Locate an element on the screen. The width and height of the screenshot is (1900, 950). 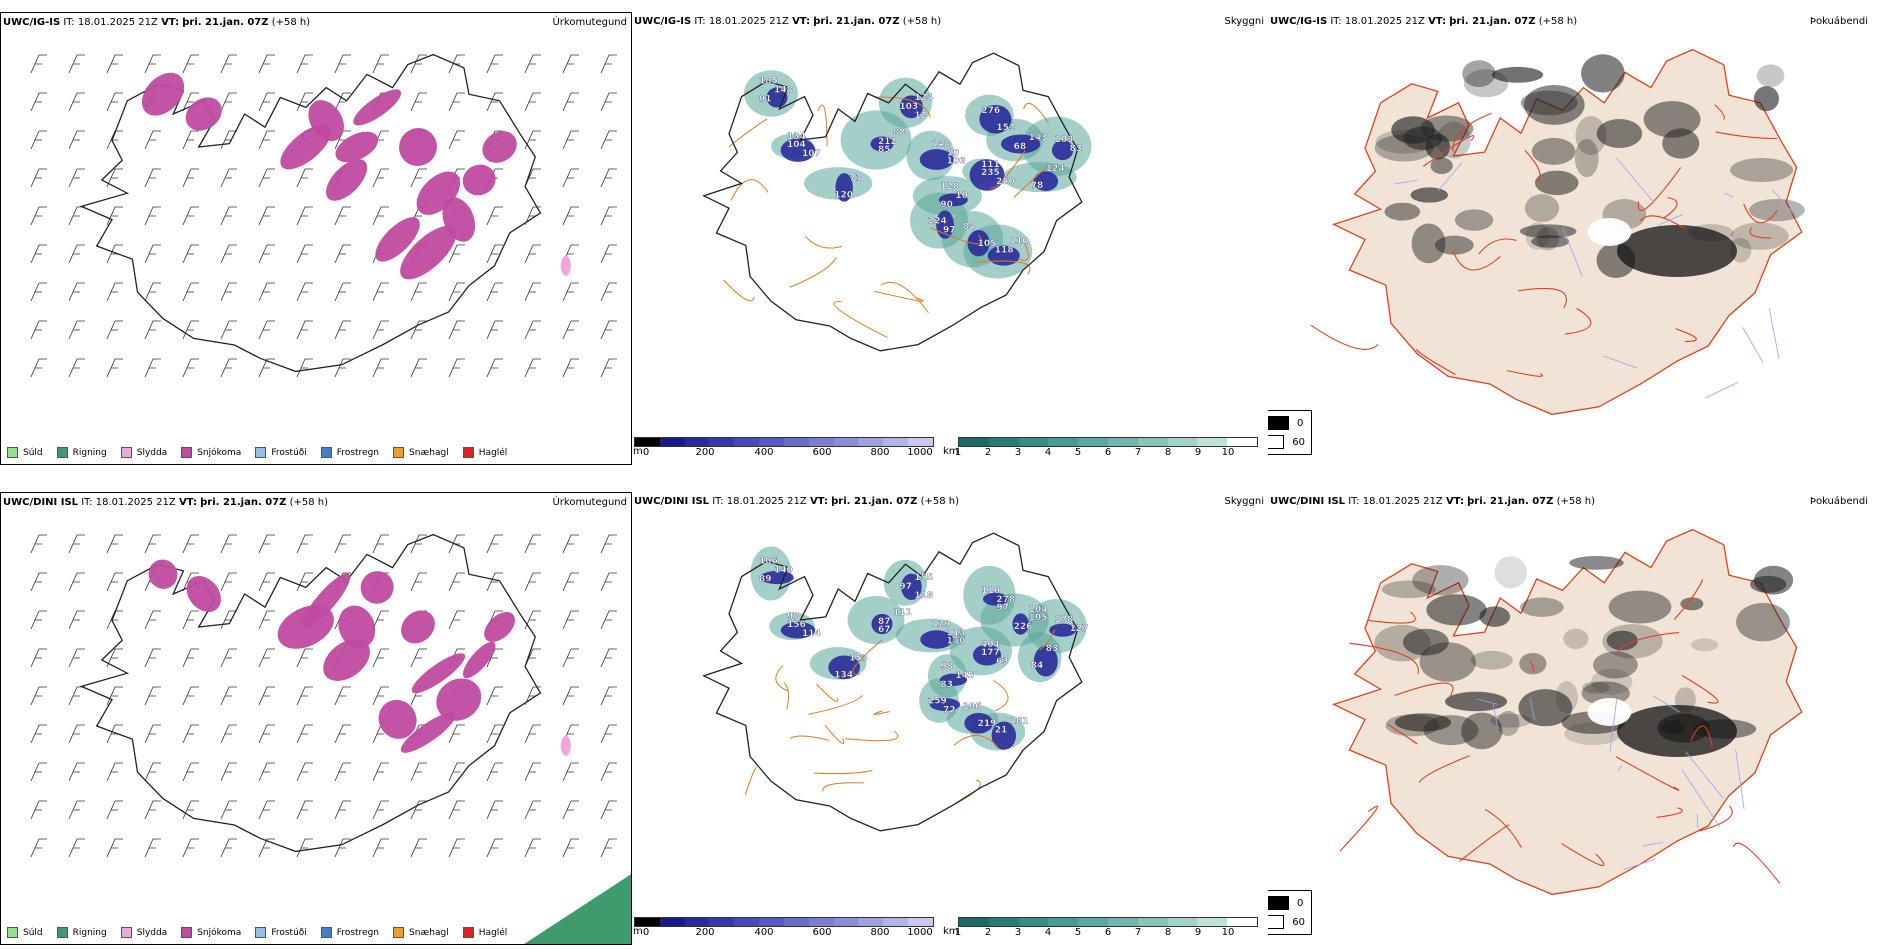
ceiling-value-label: 113 is located at coordinates (956, 634).